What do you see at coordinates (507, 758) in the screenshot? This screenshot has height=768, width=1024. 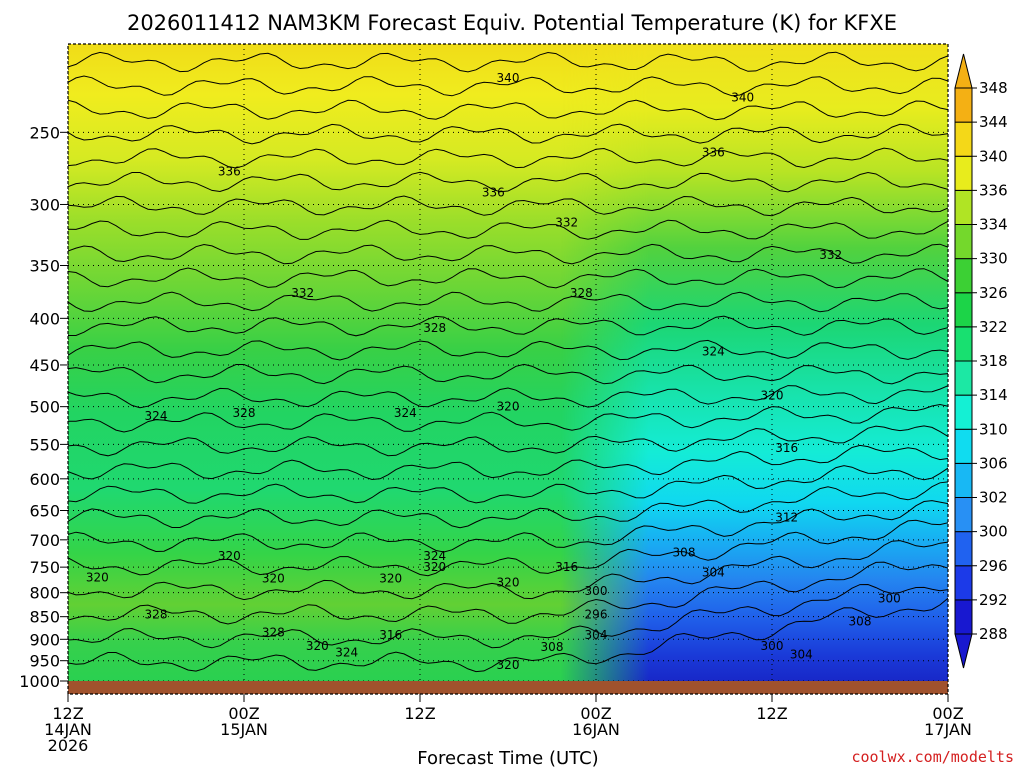 I see `x-axis-label: Forecast Time (UTC)` at bounding box center [507, 758].